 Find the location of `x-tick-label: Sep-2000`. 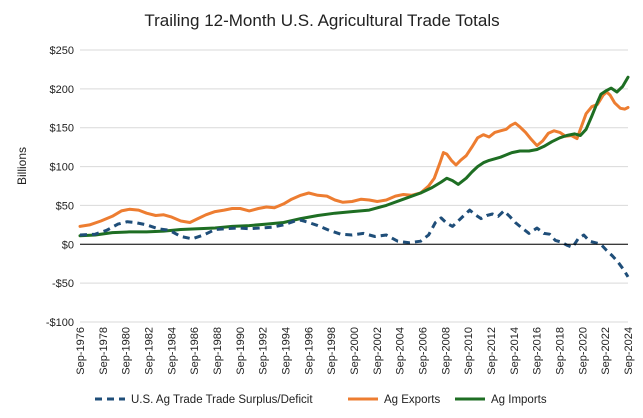

x-tick-label: Sep-2000 is located at coordinates (355, 351).